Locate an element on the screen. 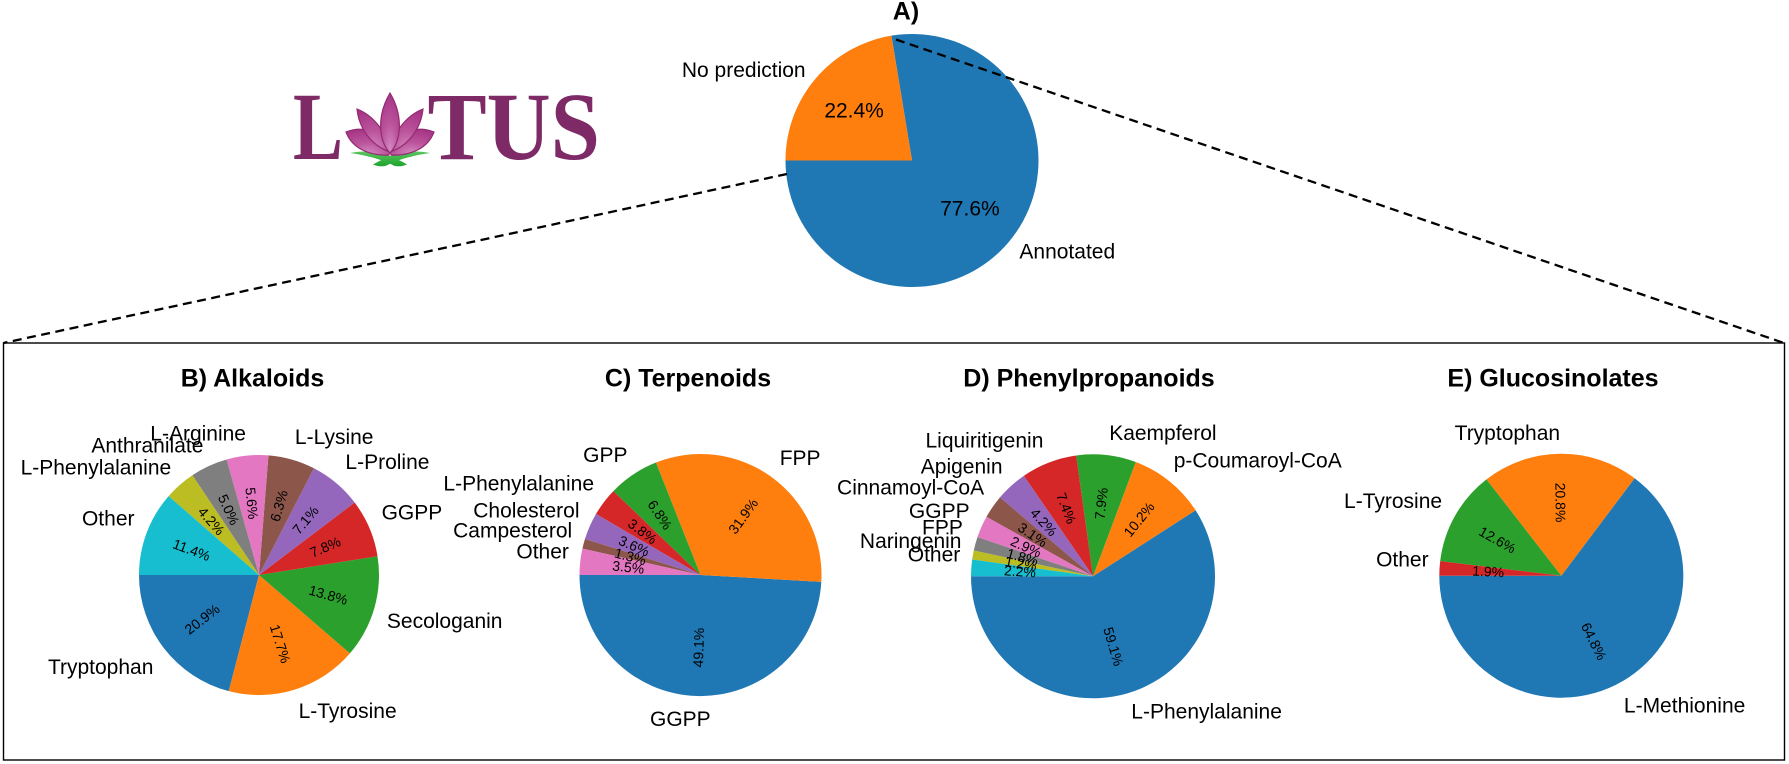 The image size is (1789, 764). svg-text: Cinnamoyl-CoA is located at coordinates (910, 488).